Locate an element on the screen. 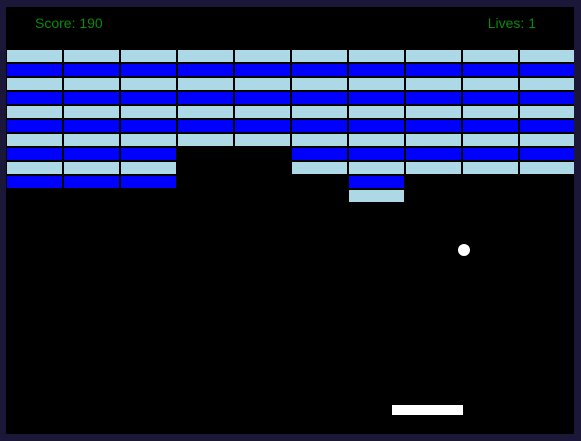  ball is located at coordinates (464, 250).